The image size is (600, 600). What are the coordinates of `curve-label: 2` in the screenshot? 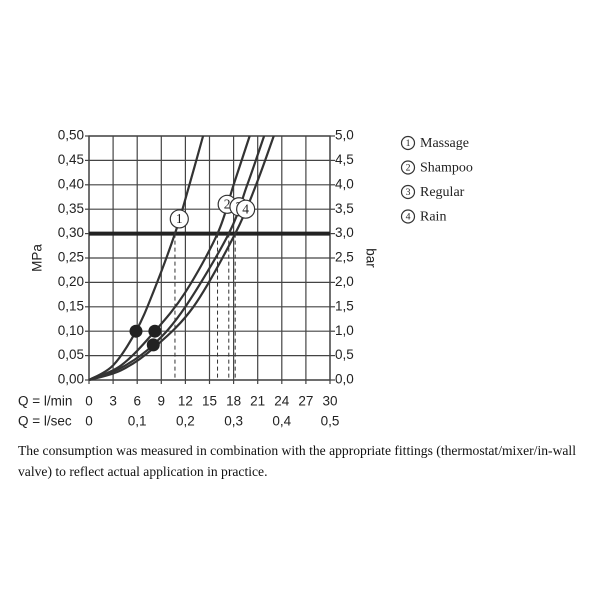 It's located at (227, 203).